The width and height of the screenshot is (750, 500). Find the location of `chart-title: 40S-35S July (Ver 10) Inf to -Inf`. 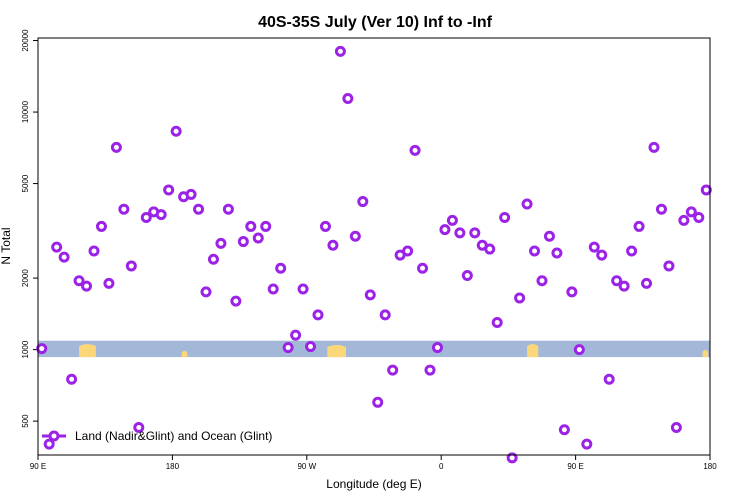

chart-title: 40S-35S July (Ver 10) Inf to -Inf is located at coordinates (375, 22).